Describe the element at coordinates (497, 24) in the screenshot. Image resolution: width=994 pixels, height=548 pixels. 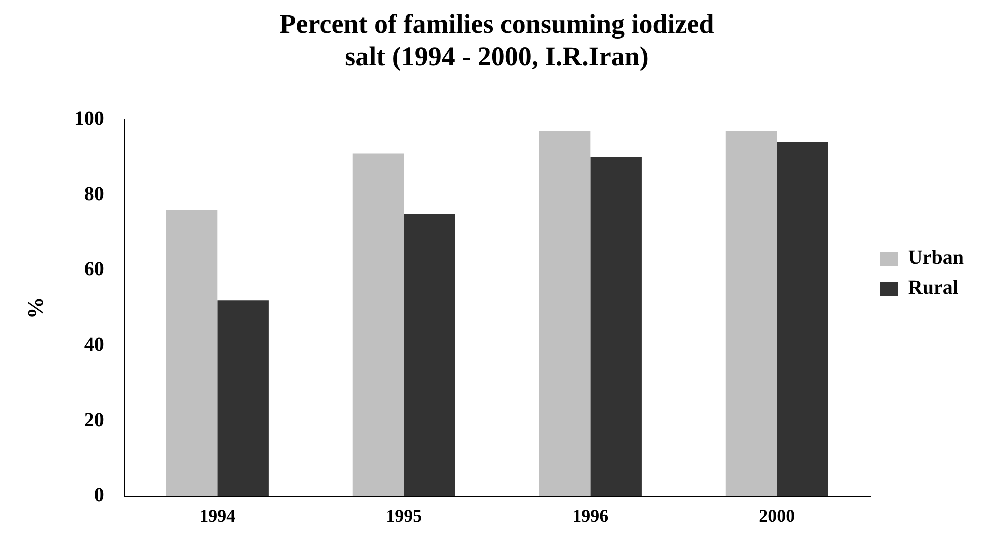
I see `text: Percent of families consuming iodized` at that location.